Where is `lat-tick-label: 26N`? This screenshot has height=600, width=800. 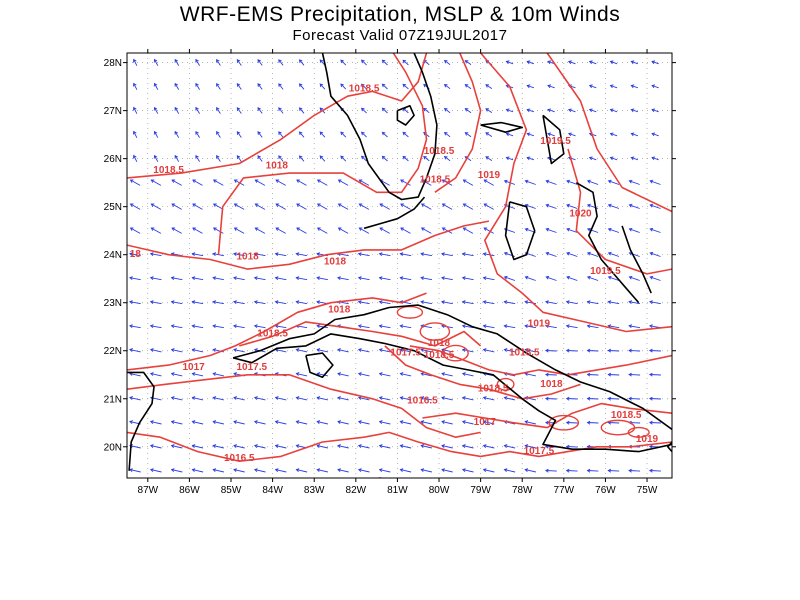
lat-tick-label: 26N is located at coordinates (113, 159).